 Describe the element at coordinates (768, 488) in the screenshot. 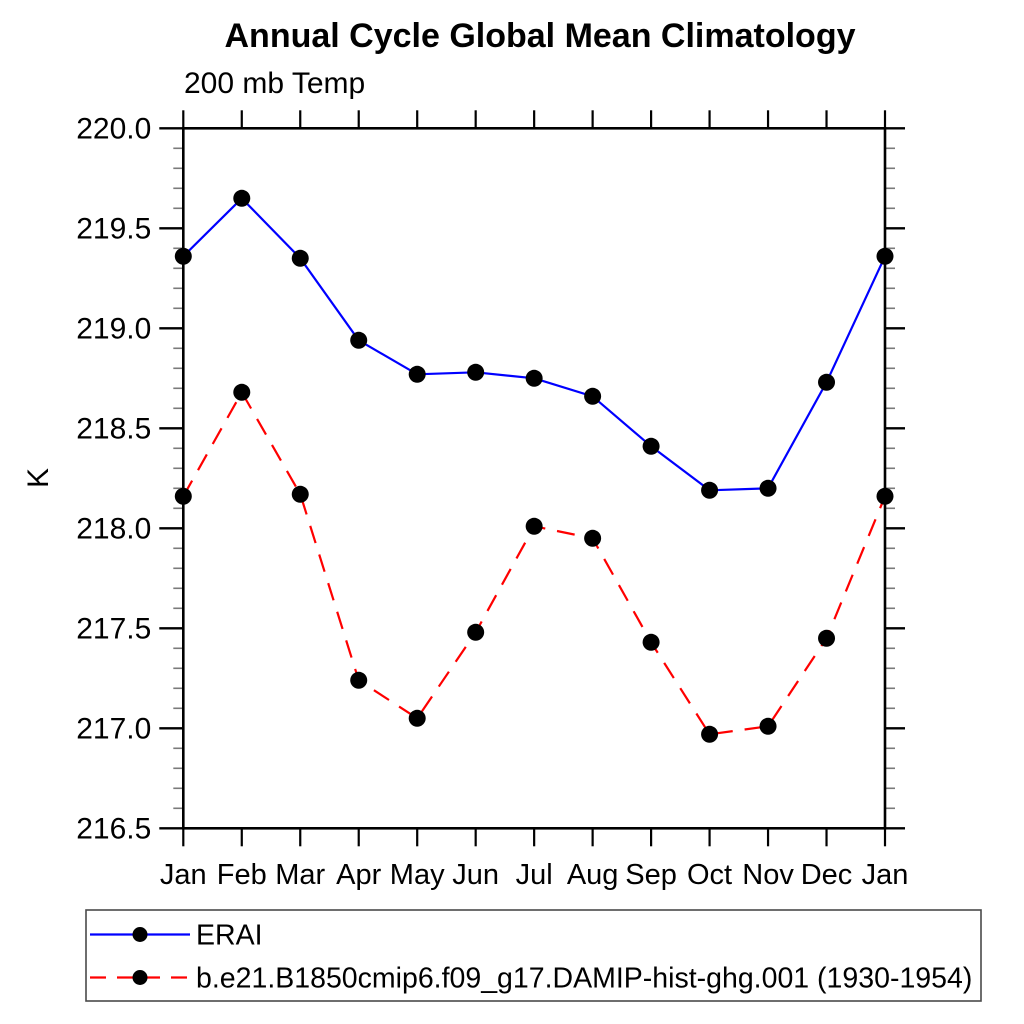

I see `data-point-0-Nov` at that location.